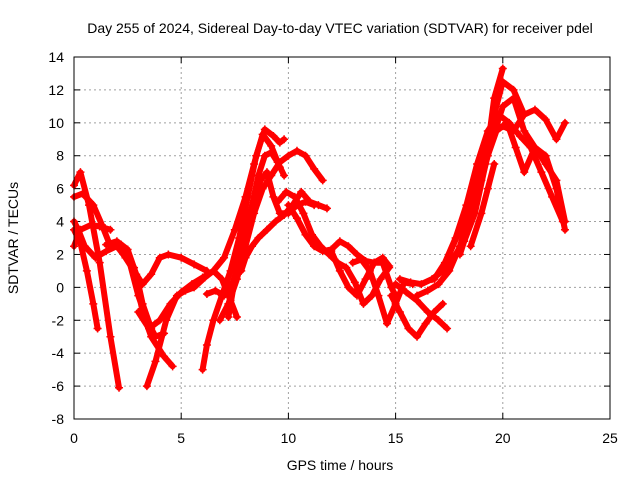 This screenshot has width=640, height=480. What do you see at coordinates (60, 254) in the screenshot?
I see `y-tick-label: 2` at bounding box center [60, 254].